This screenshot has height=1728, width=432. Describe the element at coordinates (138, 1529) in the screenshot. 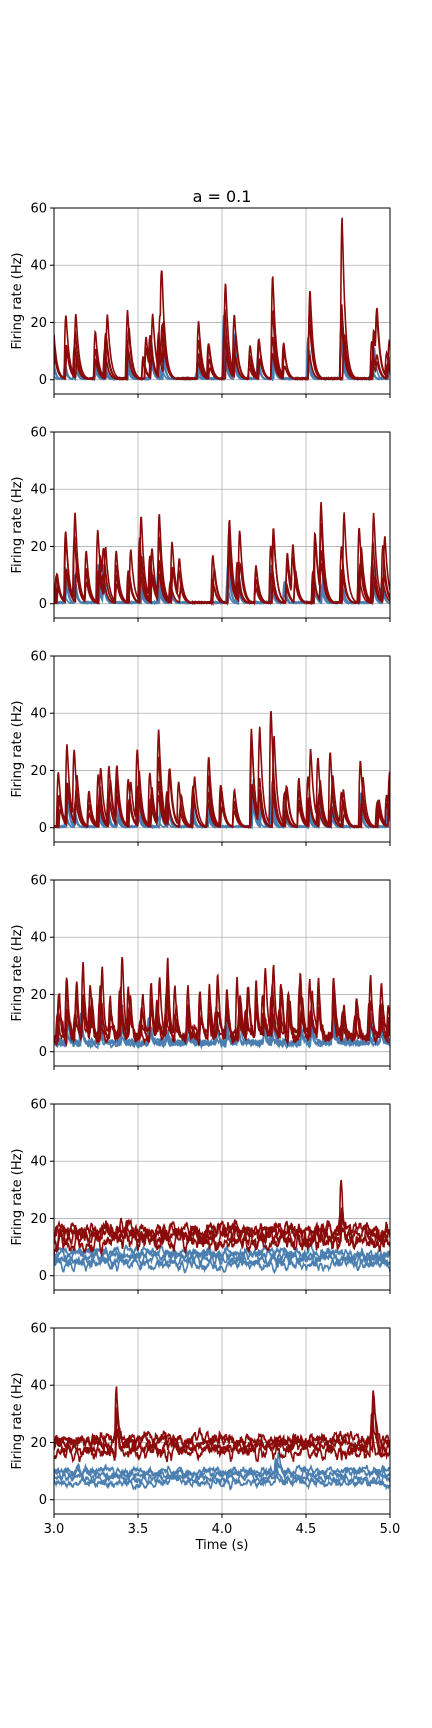

I see `x-tick-label: 3.5` at that location.